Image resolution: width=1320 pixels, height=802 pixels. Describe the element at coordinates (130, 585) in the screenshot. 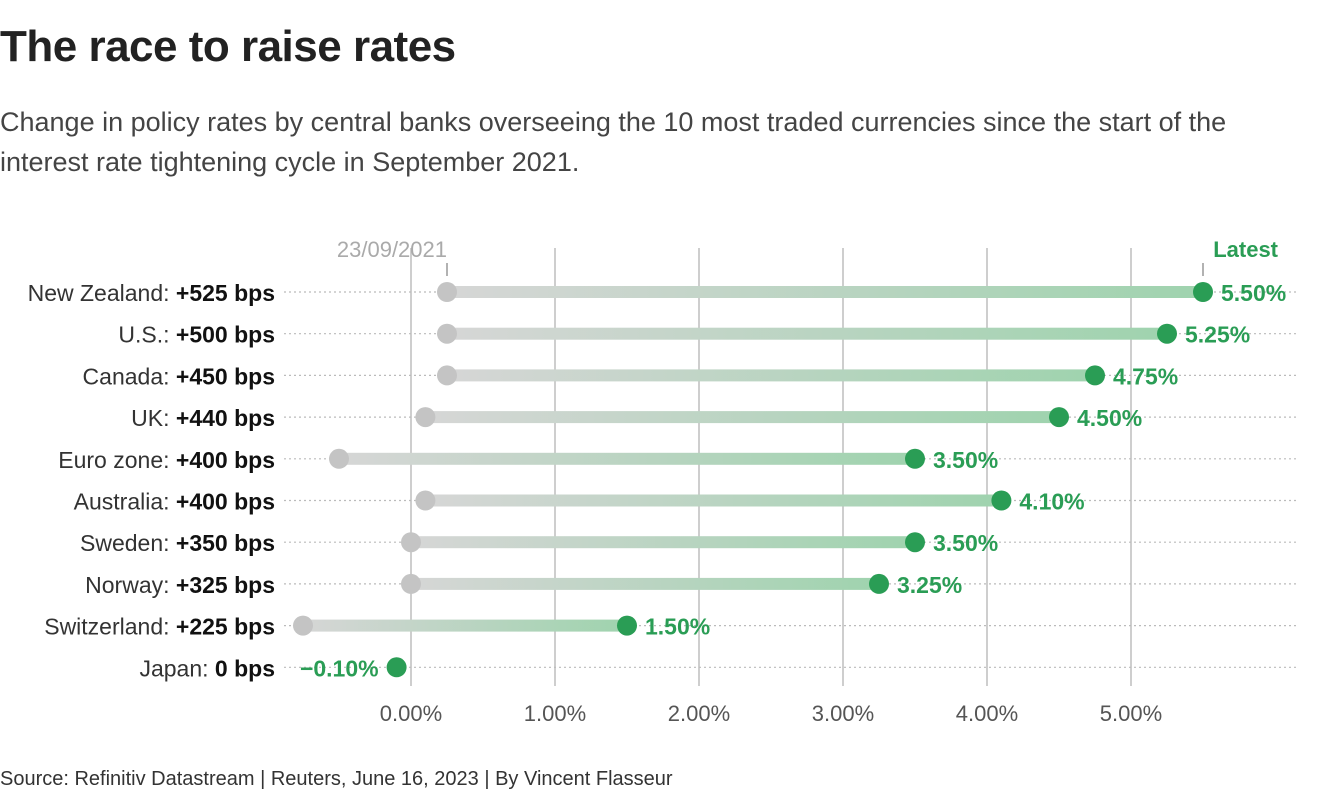

I see `country-name: Norway:` at that location.